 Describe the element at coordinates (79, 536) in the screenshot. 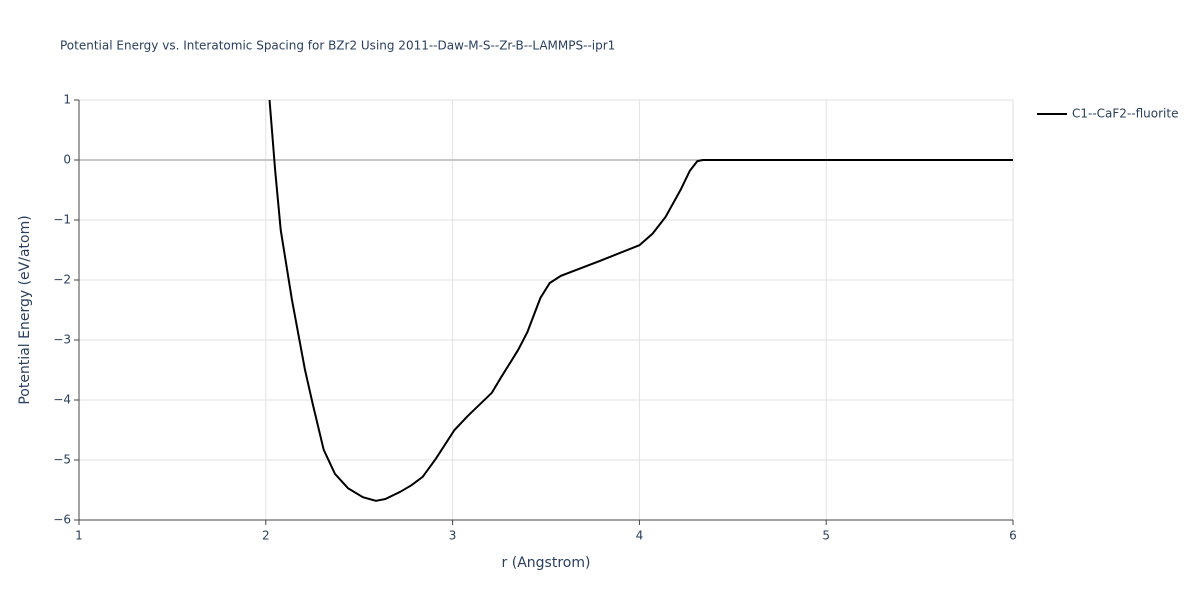

I see `x-tick-label: 1` at that location.